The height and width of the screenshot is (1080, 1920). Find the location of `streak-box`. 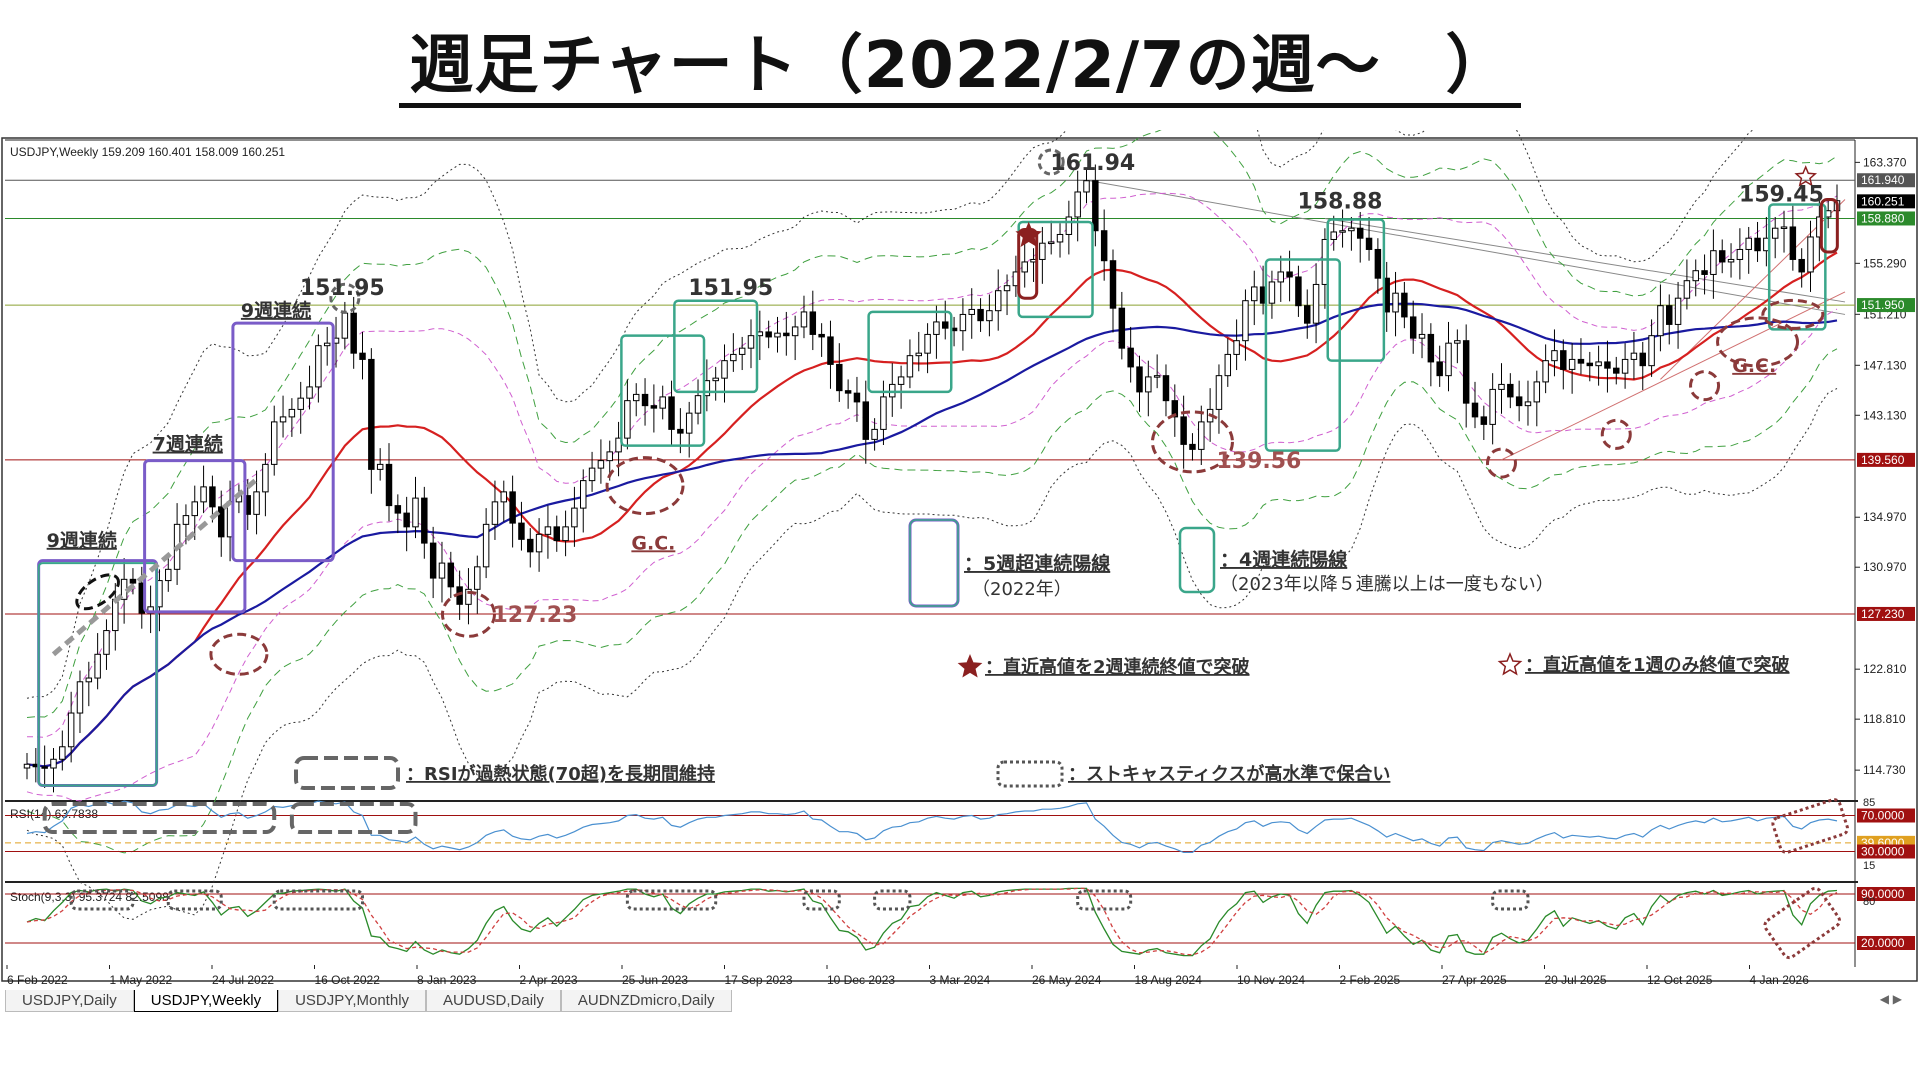

streak-box is located at coordinates (1302, 355).